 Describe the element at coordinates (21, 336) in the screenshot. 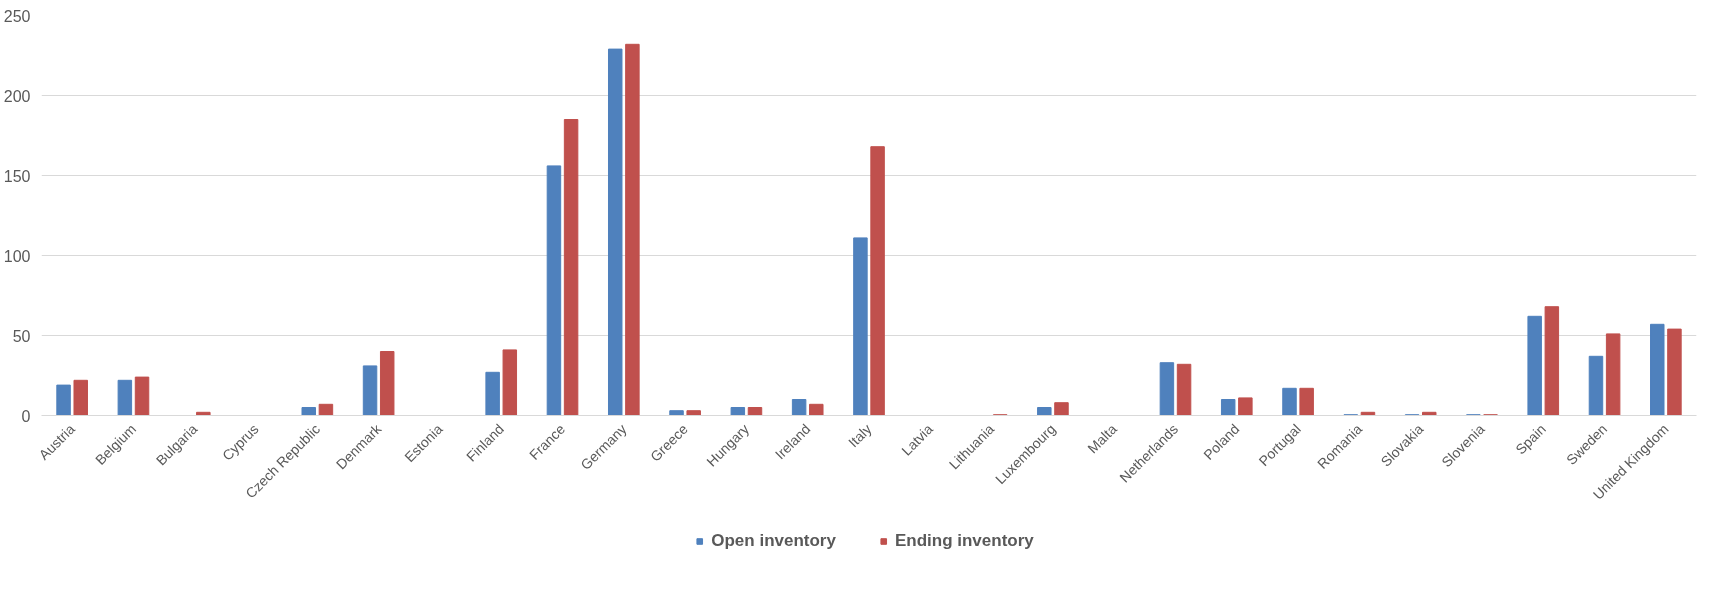

I see `y-tick-label: 50` at that location.